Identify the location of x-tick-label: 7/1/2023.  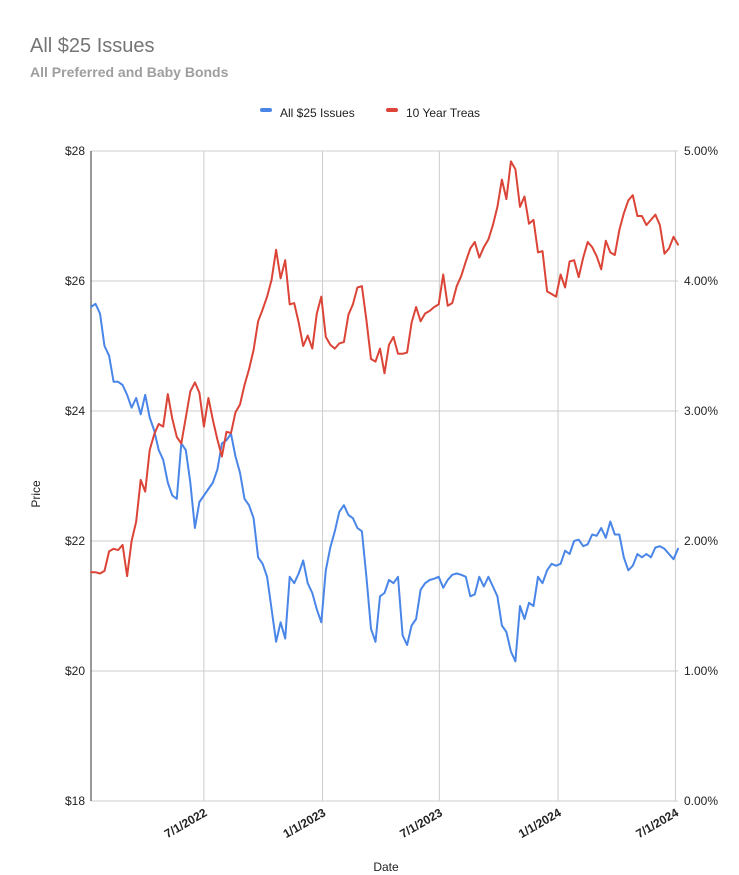
(421, 823).